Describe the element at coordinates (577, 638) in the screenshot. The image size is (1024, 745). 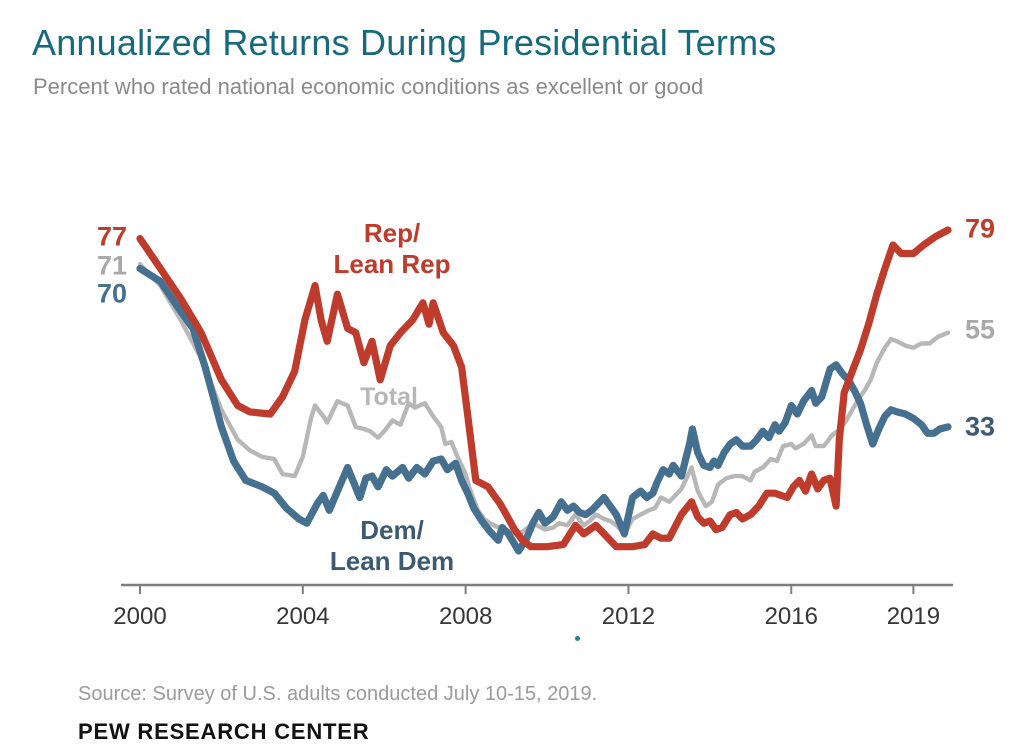
I see `cursor-dot` at that location.